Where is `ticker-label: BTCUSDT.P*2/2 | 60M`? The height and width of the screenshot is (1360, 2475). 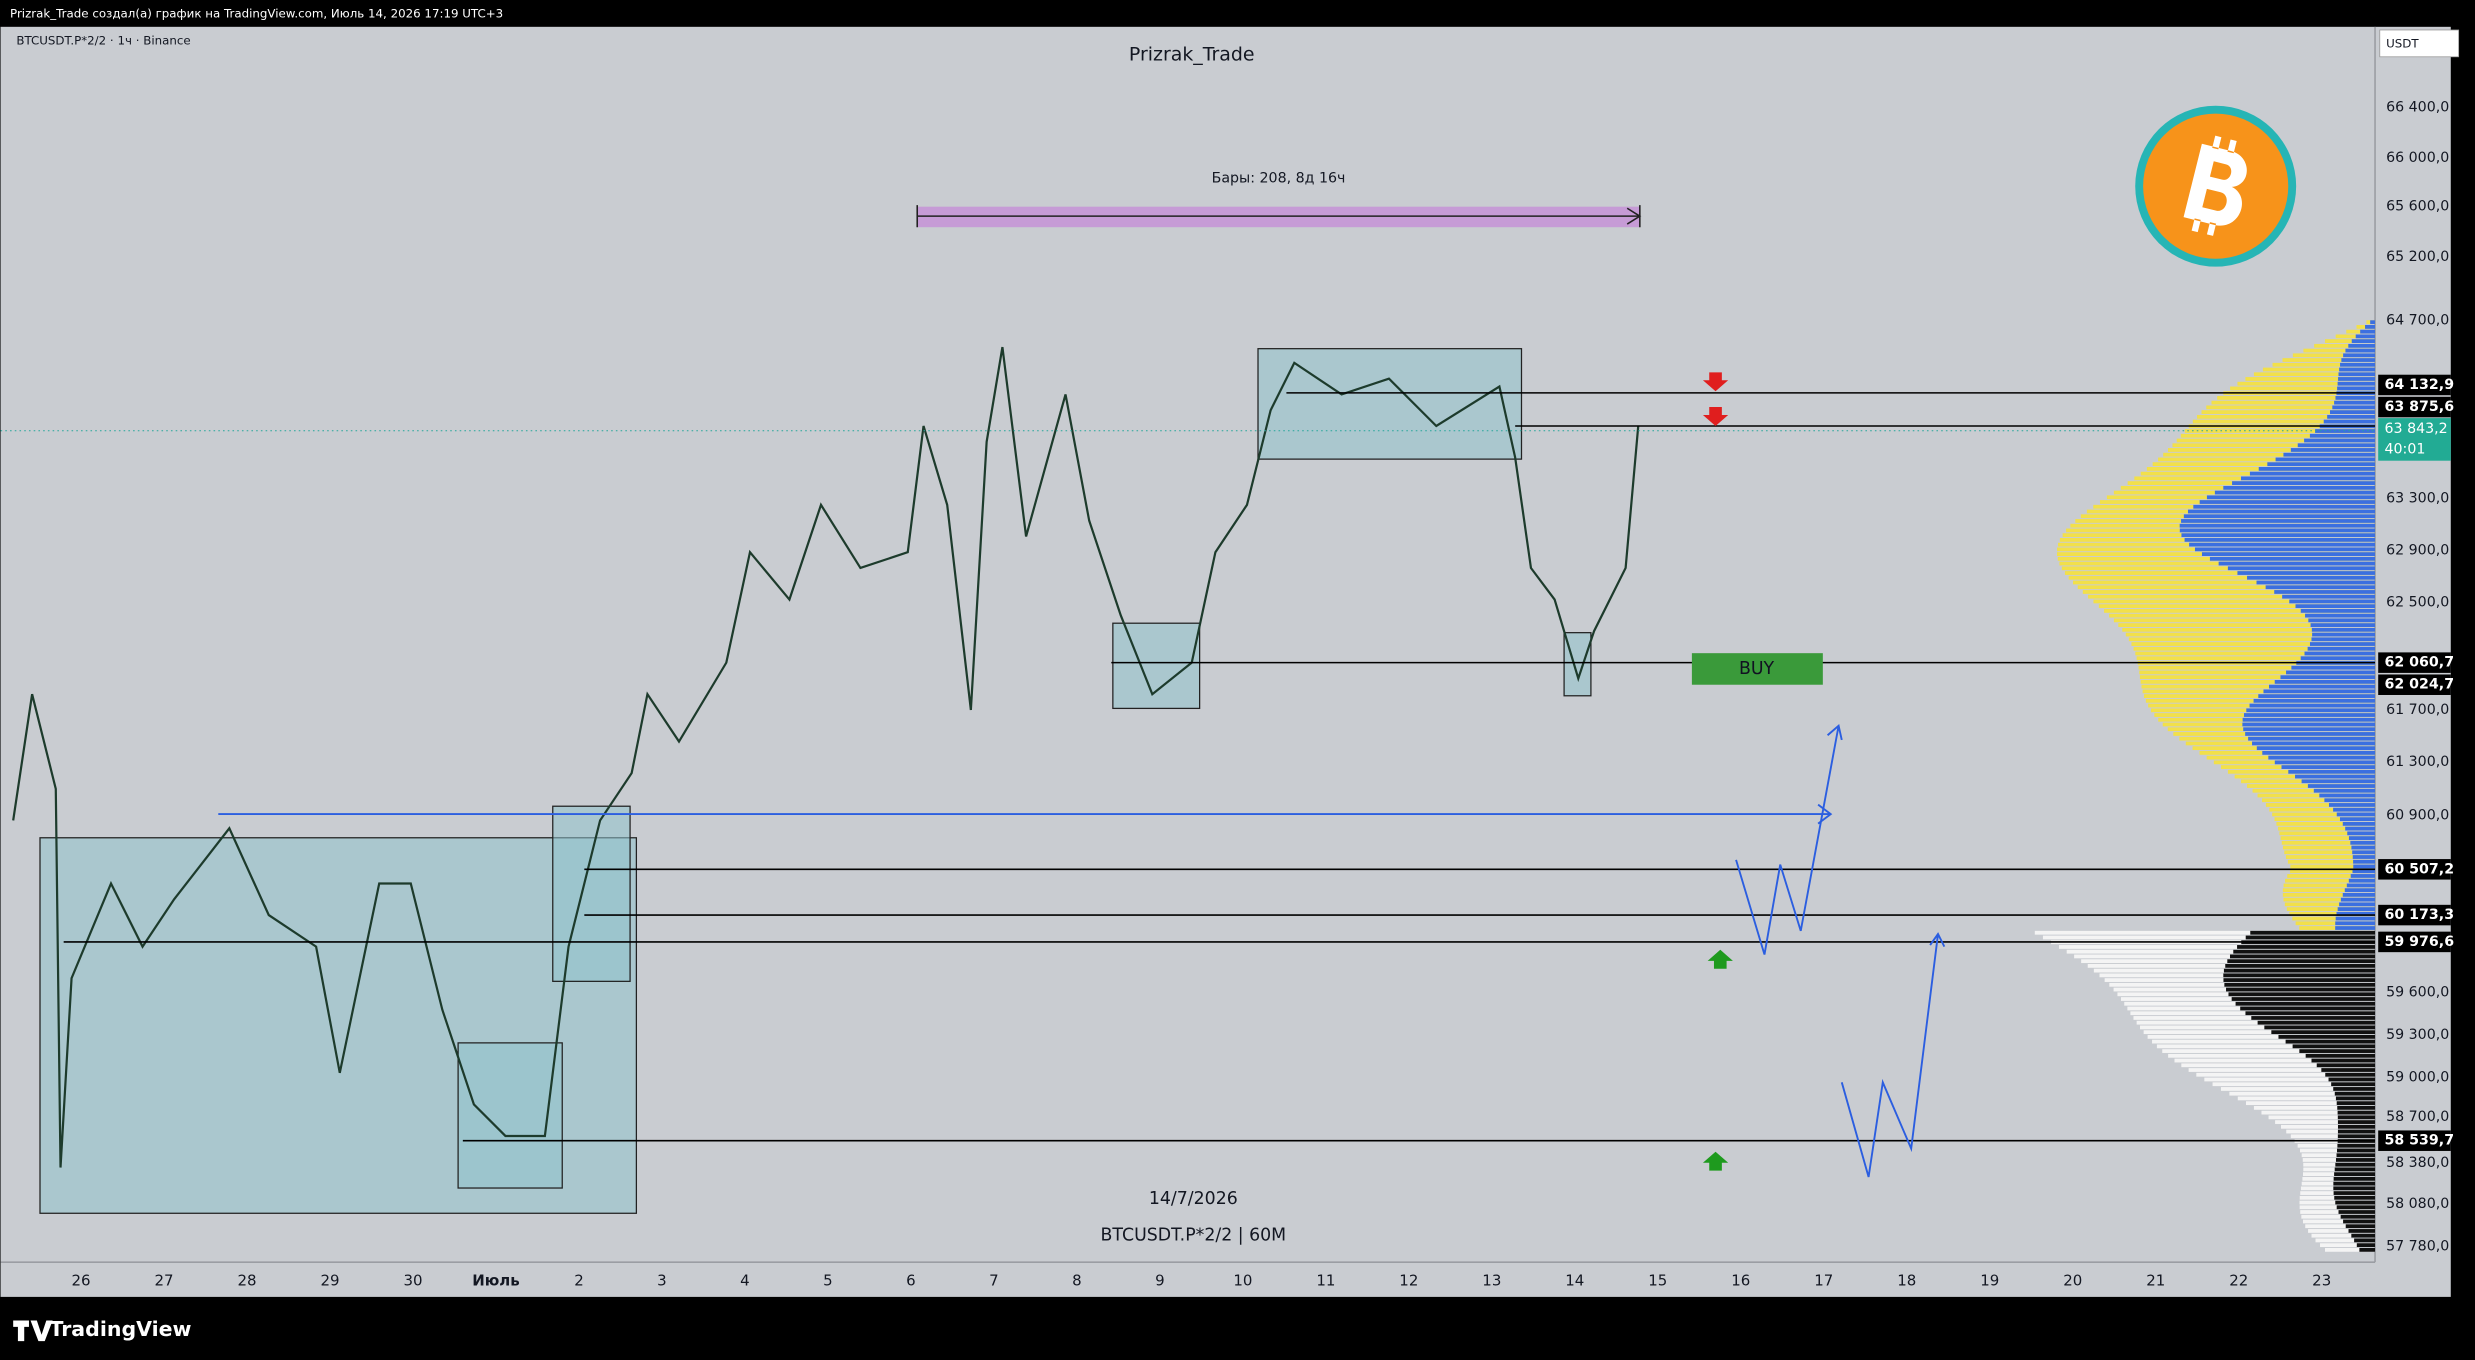 ticker-label: BTCUSDT.P*2/2 | 60M is located at coordinates (1194, 1235).